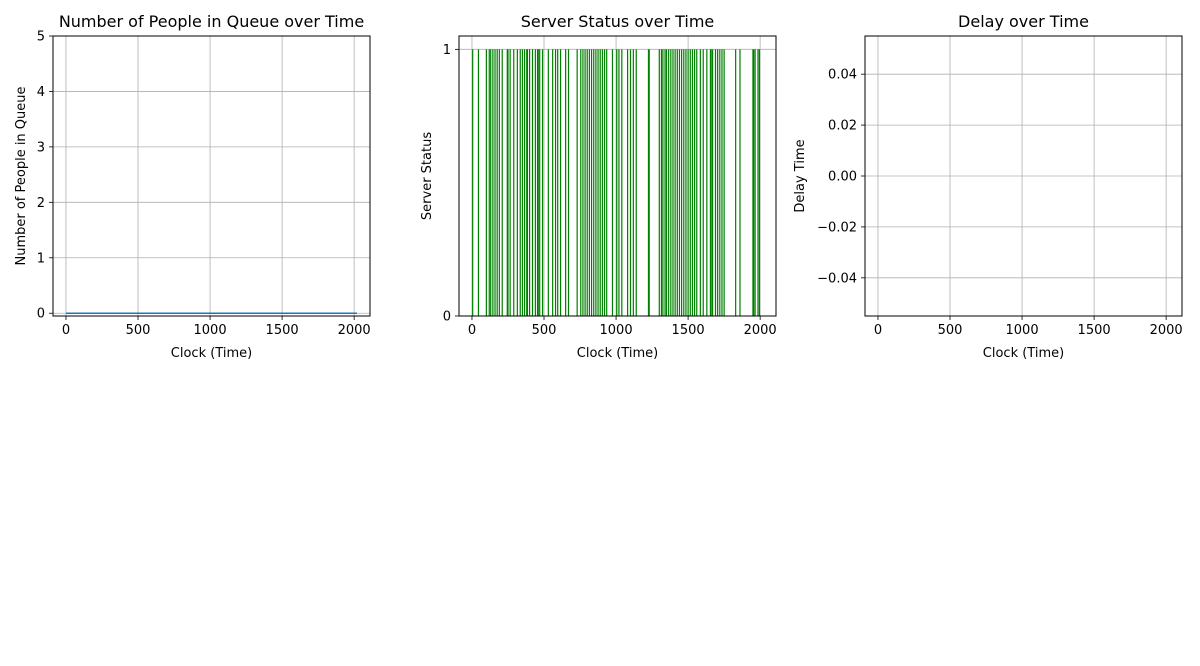 This screenshot has height=666, width=1200. What do you see at coordinates (837, 227) in the screenshot?
I see `delay-chart-y-tick-label: −0.02` at bounding box center [837, 227].